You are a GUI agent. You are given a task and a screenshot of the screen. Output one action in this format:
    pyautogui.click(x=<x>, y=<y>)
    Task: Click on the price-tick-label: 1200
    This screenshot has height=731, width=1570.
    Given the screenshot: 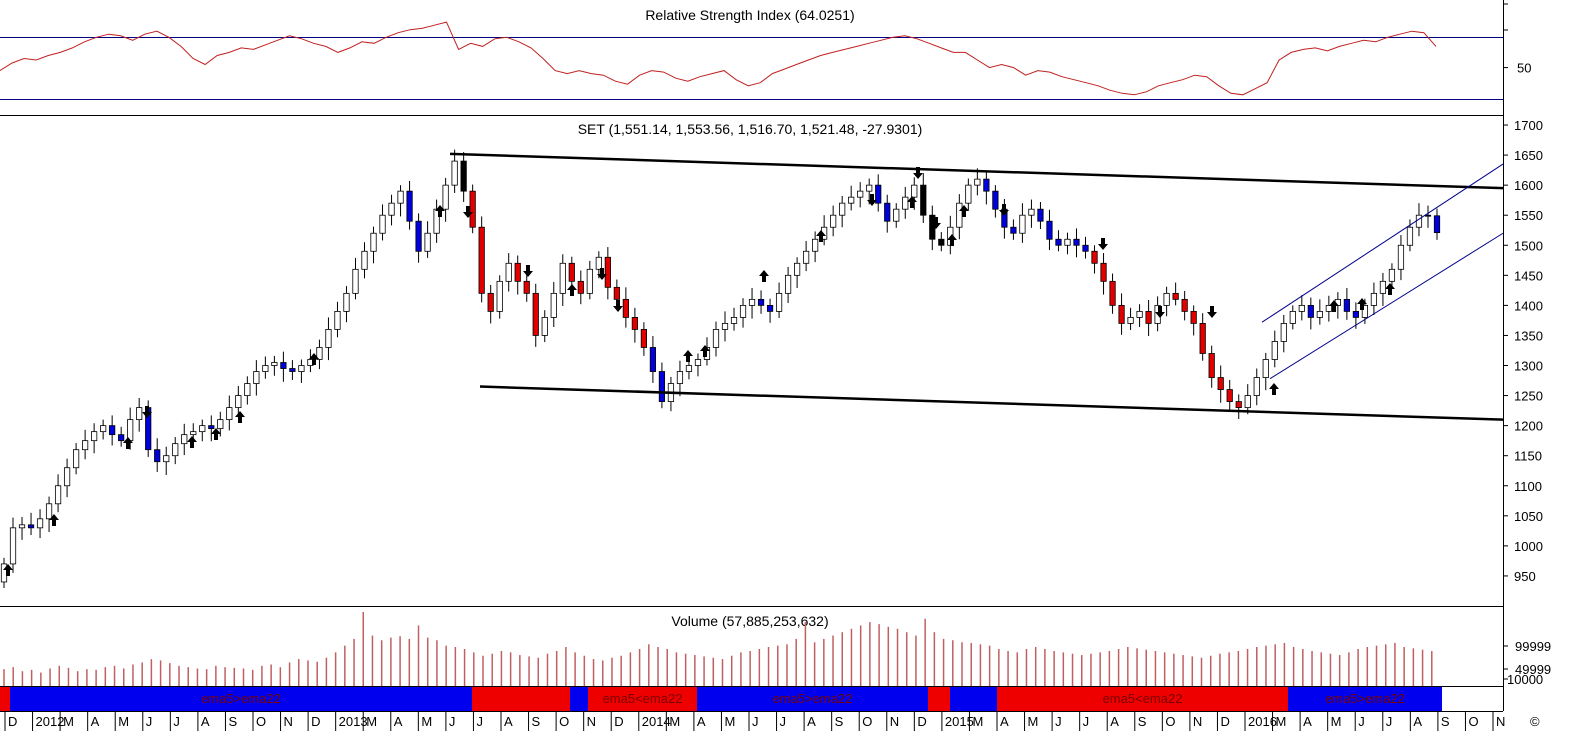 What is the action you would take?
    pyautogui.click(x=1528, y=426)
    